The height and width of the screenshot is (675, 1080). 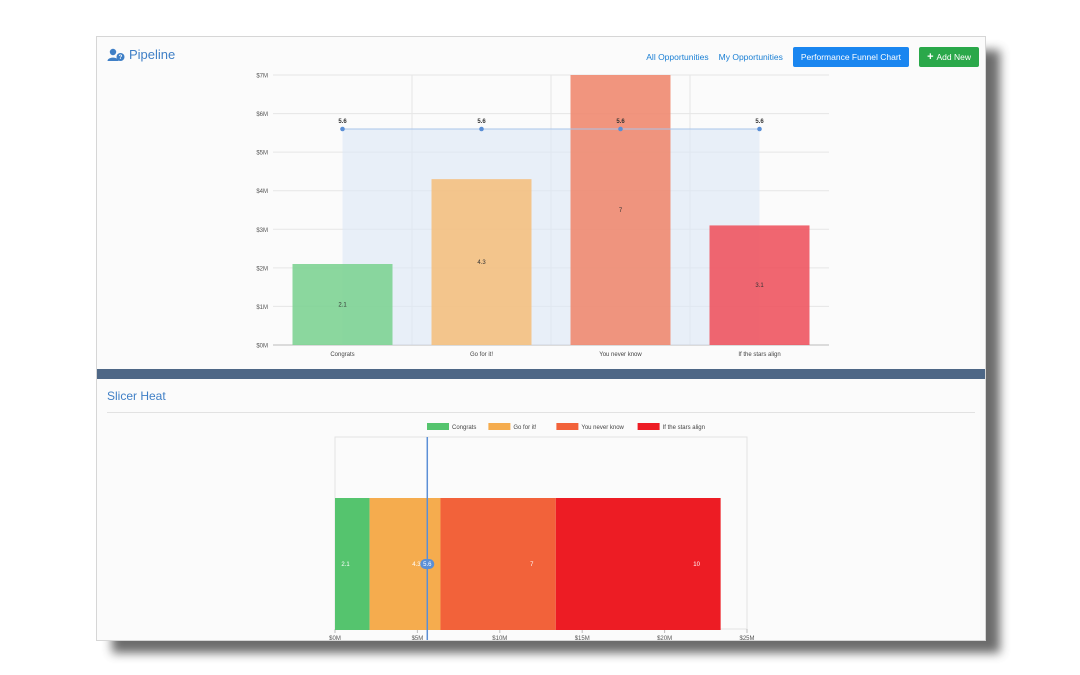 I want to click on legend-label: Congrats, so click(x=464, y=428).